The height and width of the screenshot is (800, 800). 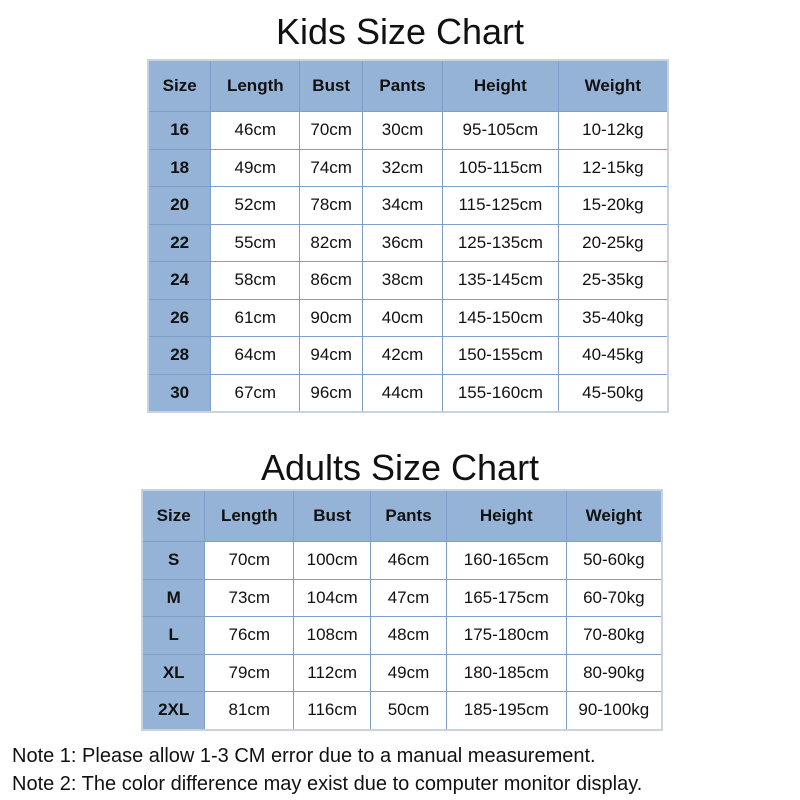 I want to click on table-cell: 86cm, so click(x=331, y=280).